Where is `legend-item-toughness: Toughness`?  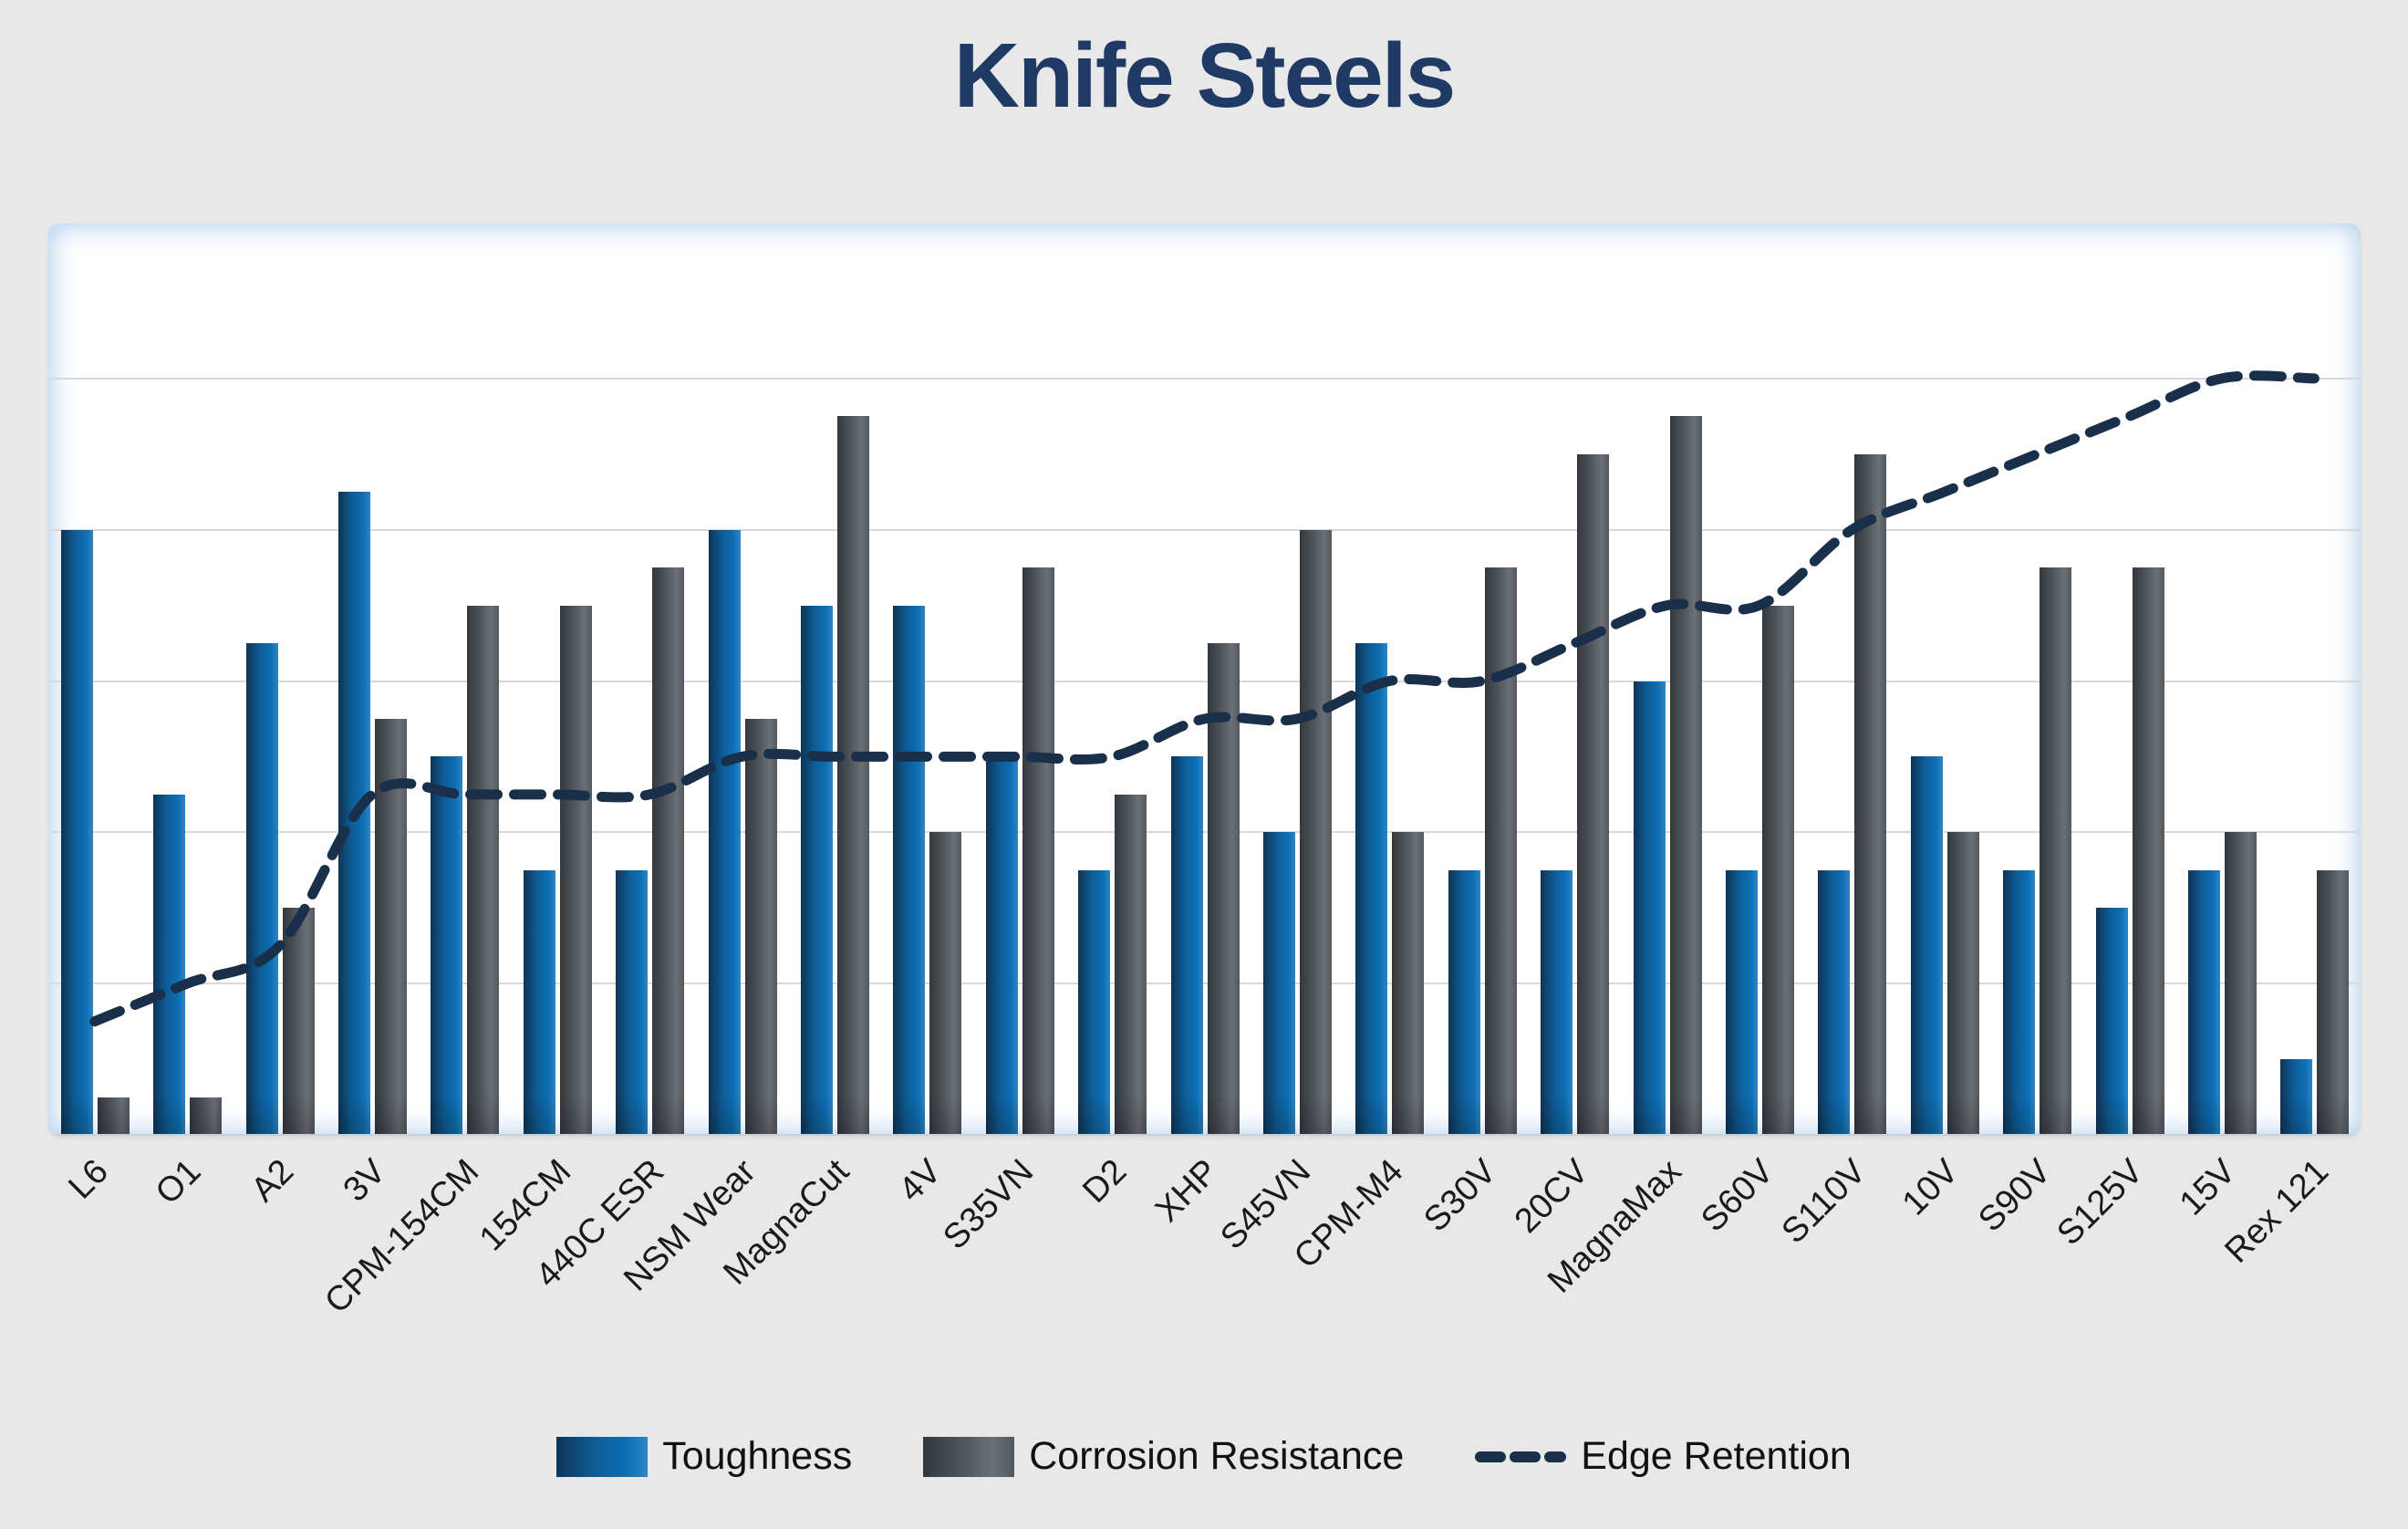 legend-item-toughness: Toughness is located at coordinates (704, 1456).